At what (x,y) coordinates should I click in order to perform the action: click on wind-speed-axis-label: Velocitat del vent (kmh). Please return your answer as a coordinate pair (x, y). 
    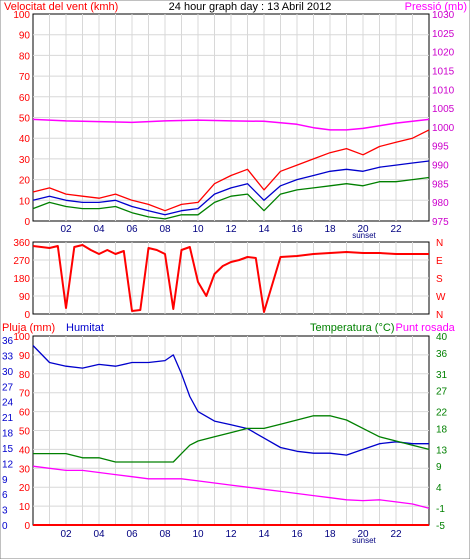
    Looking at the image, I should click on (61, 7).